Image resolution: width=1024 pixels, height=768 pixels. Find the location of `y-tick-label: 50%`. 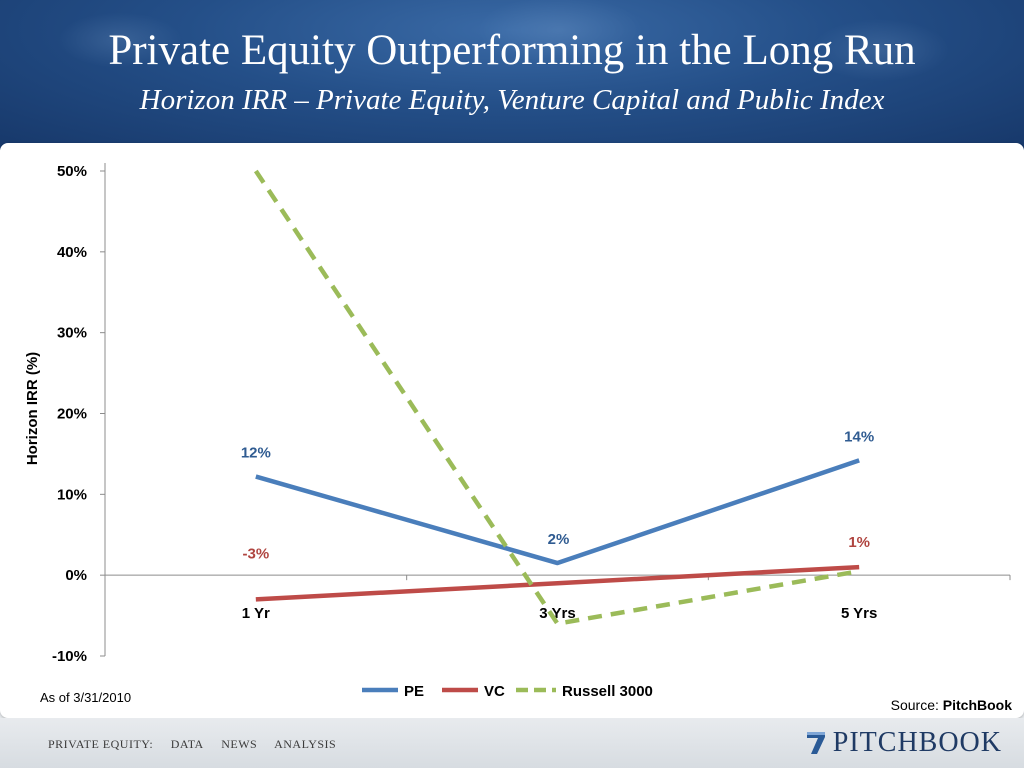

y-tick-label: 50% is located at coordinates (72, 171).